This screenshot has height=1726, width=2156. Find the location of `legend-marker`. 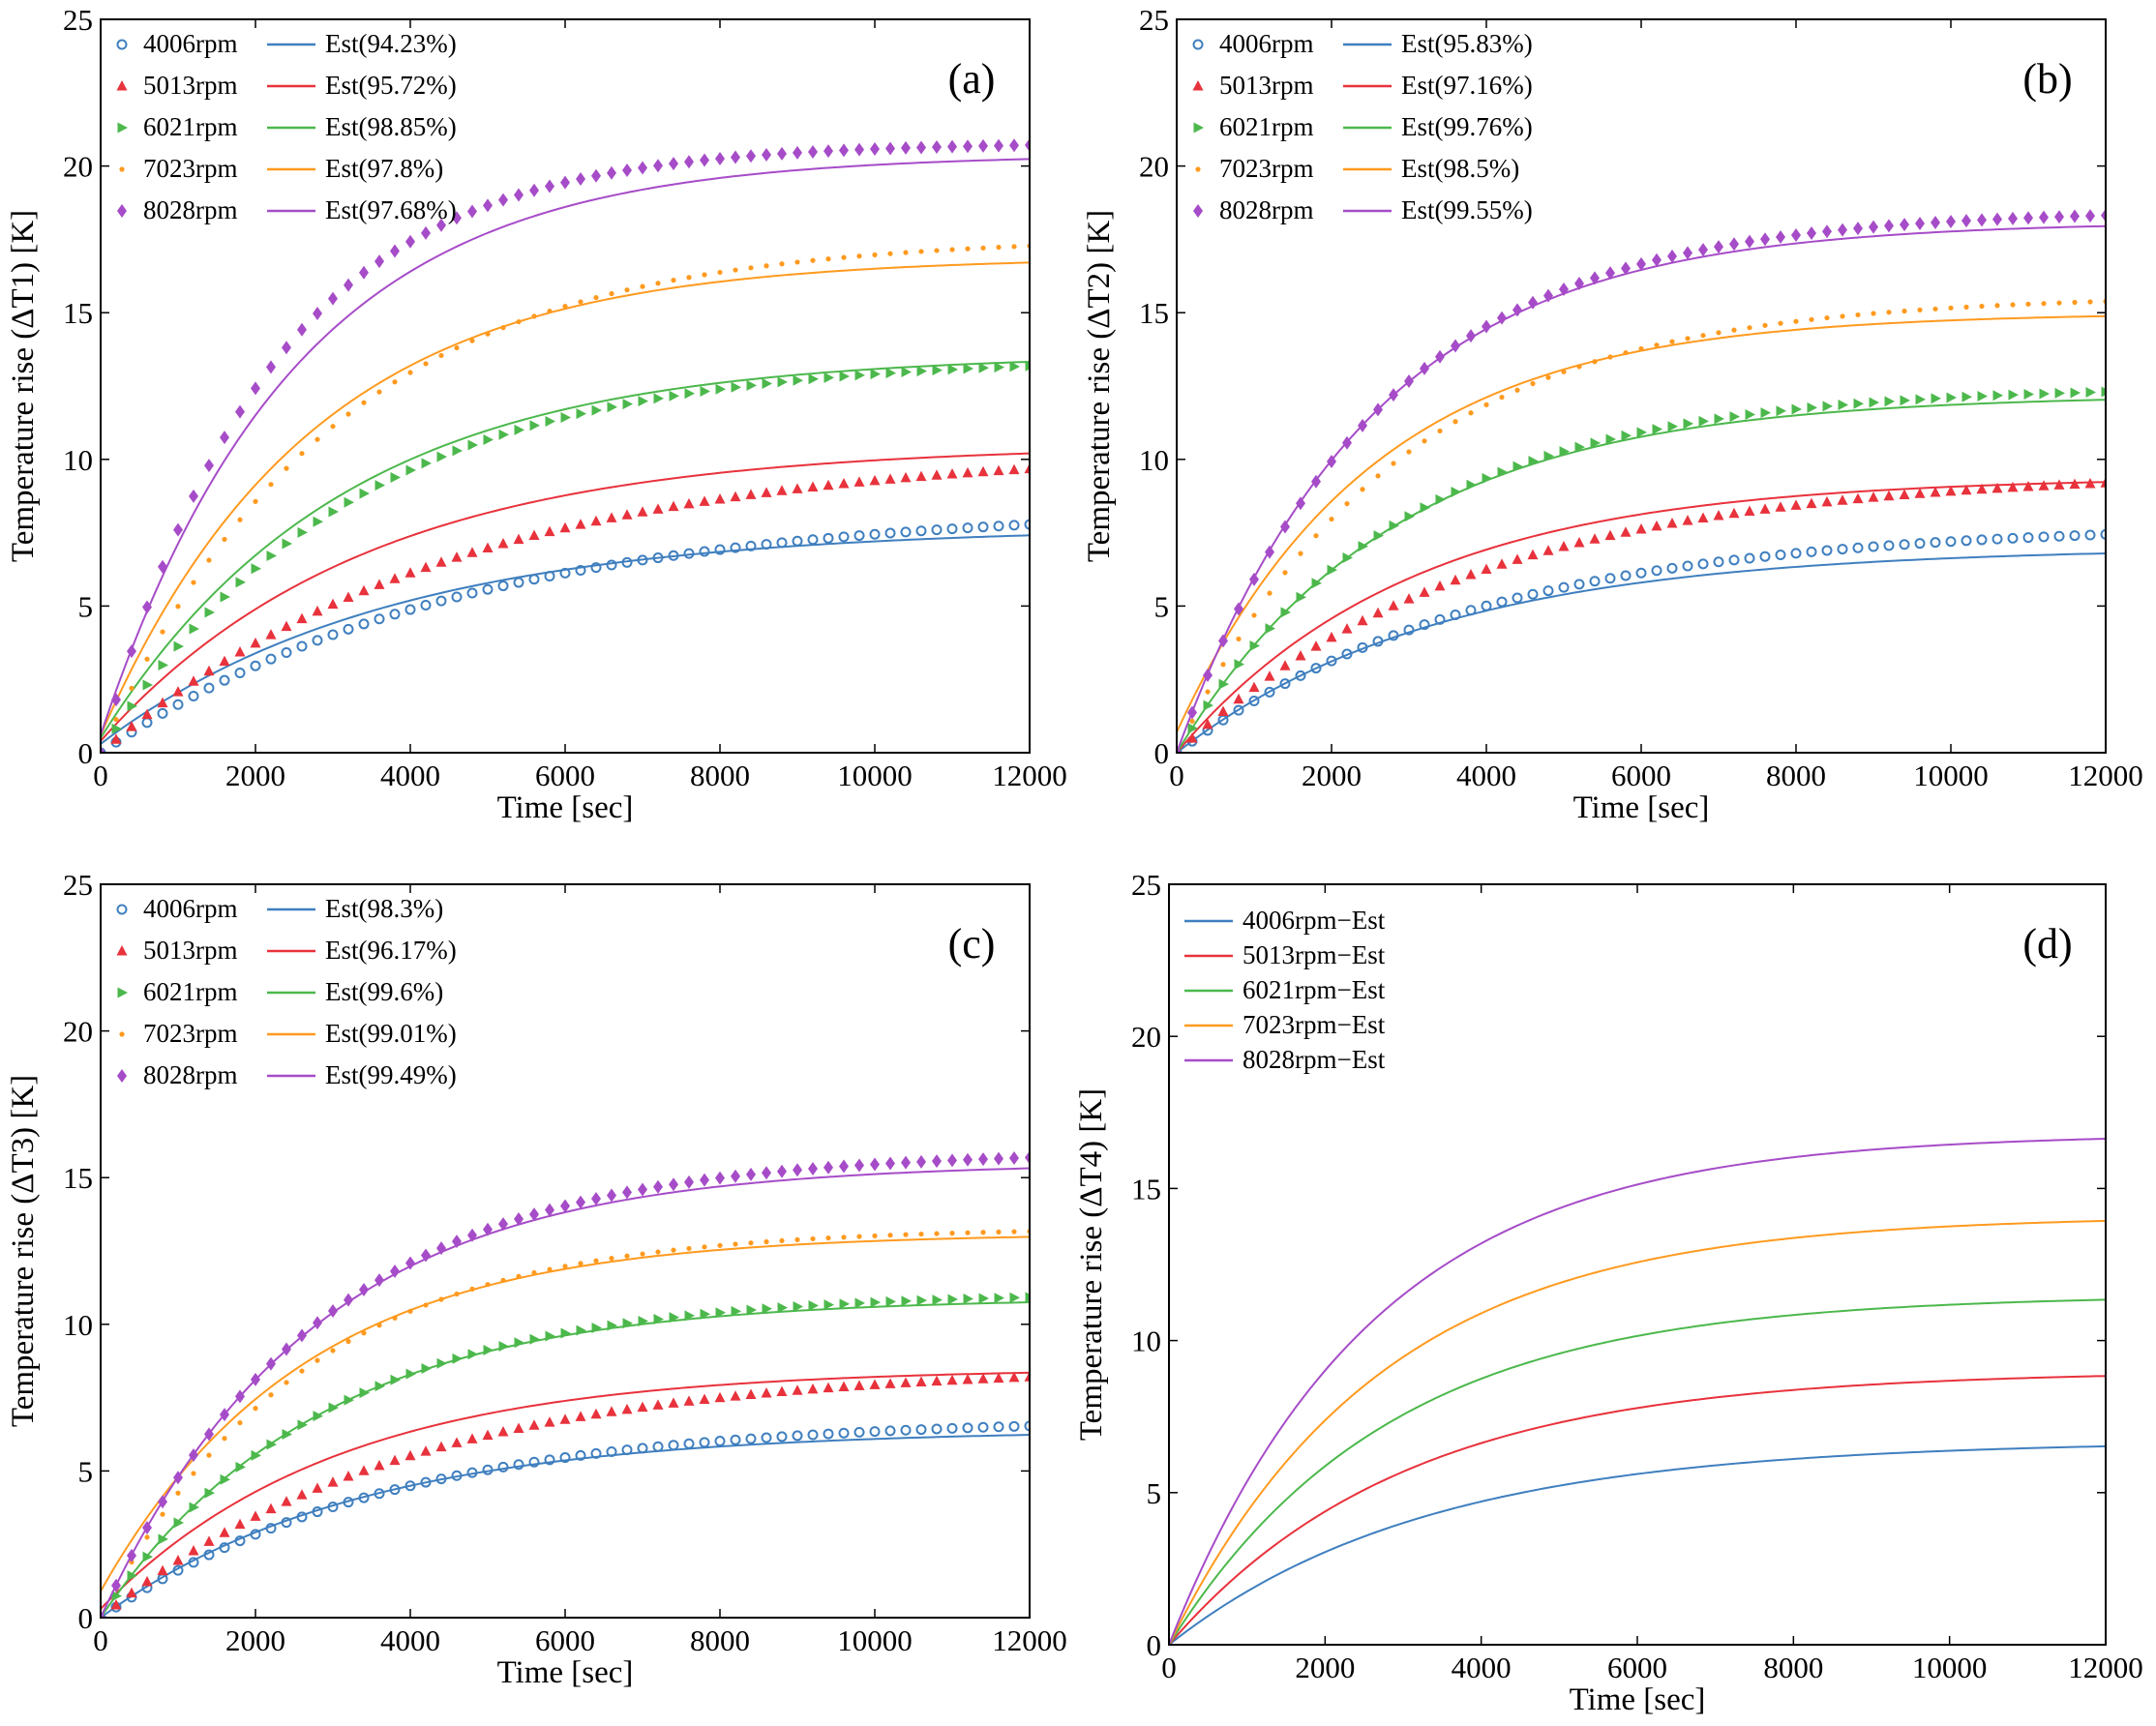

legend-marker is located at coordinates (122, 211).